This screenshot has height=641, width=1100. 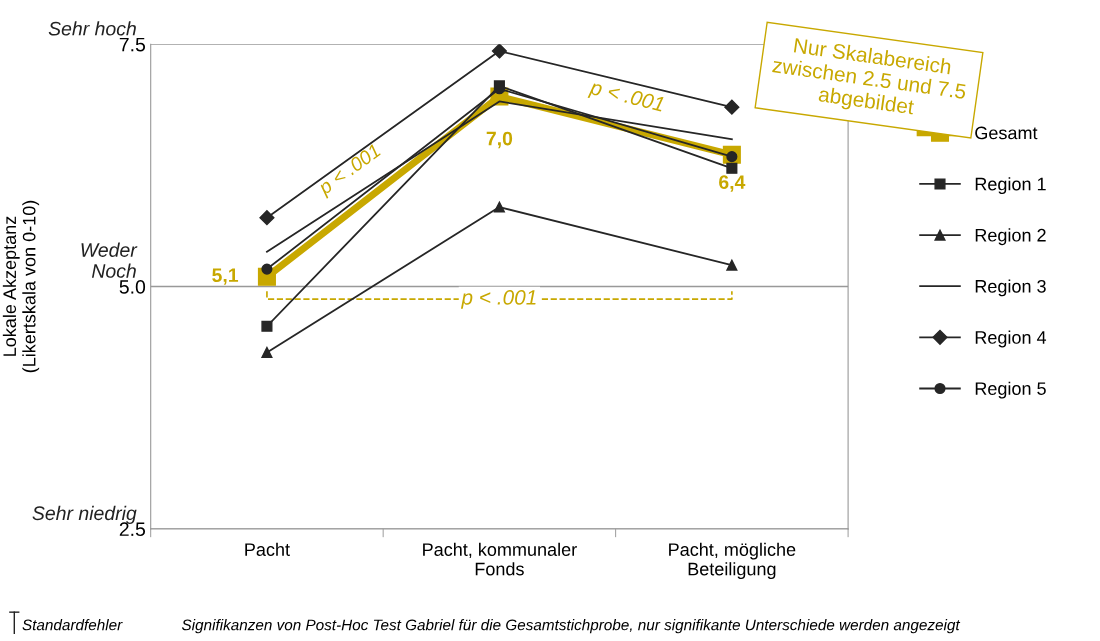 I want to click on text: Signifikanzen von Post-Hoc Test Gabriel für die Gesamtstichprobe, nur signifikante Unterschiede werden angezeigt, so click(x=571, y=626).